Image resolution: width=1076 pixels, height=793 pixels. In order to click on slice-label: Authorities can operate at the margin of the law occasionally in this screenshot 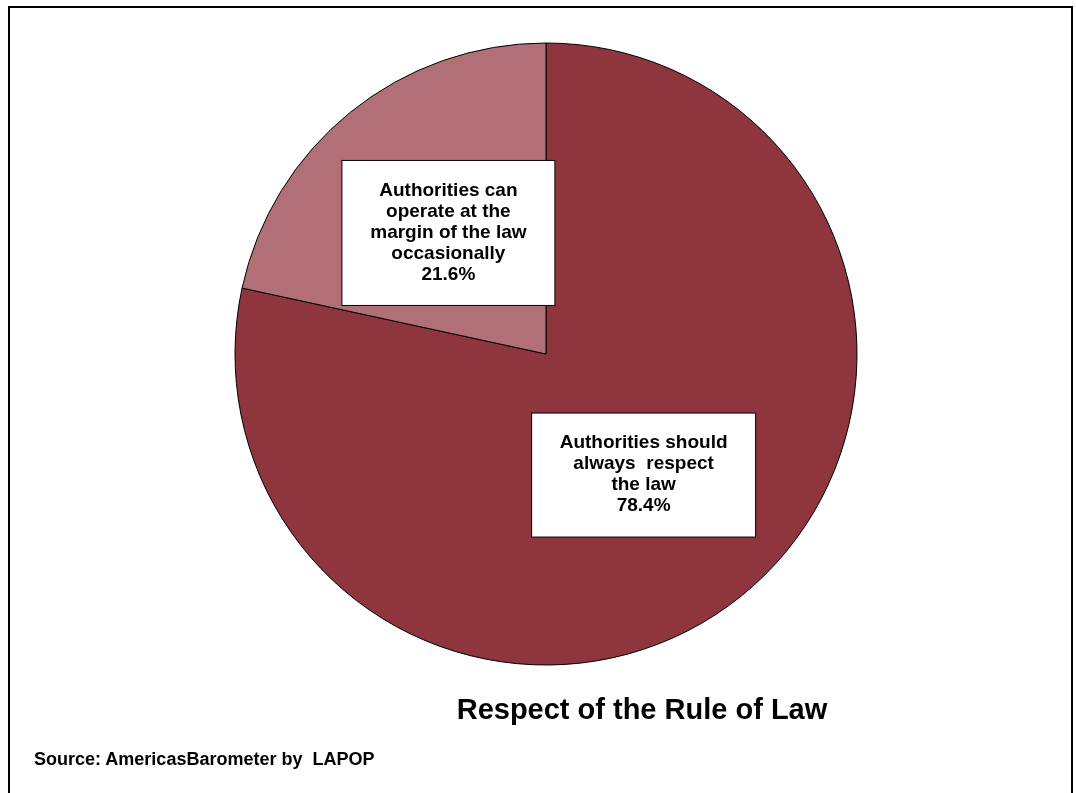, I will do `click(448, 220)`.